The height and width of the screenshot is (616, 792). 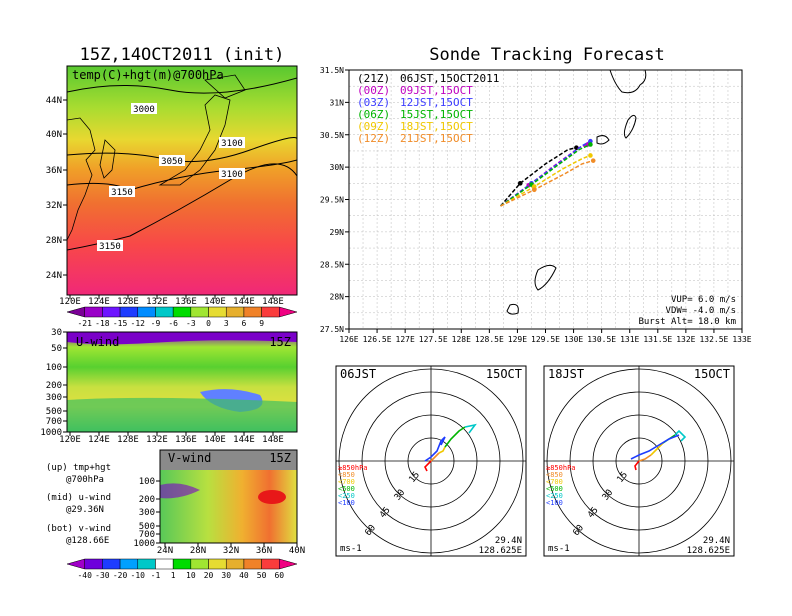 What do you see at coordinates (156, 575) in the screenshot?
I see `wind-colorbar-tick: -1` at bounding box center [156, 575].